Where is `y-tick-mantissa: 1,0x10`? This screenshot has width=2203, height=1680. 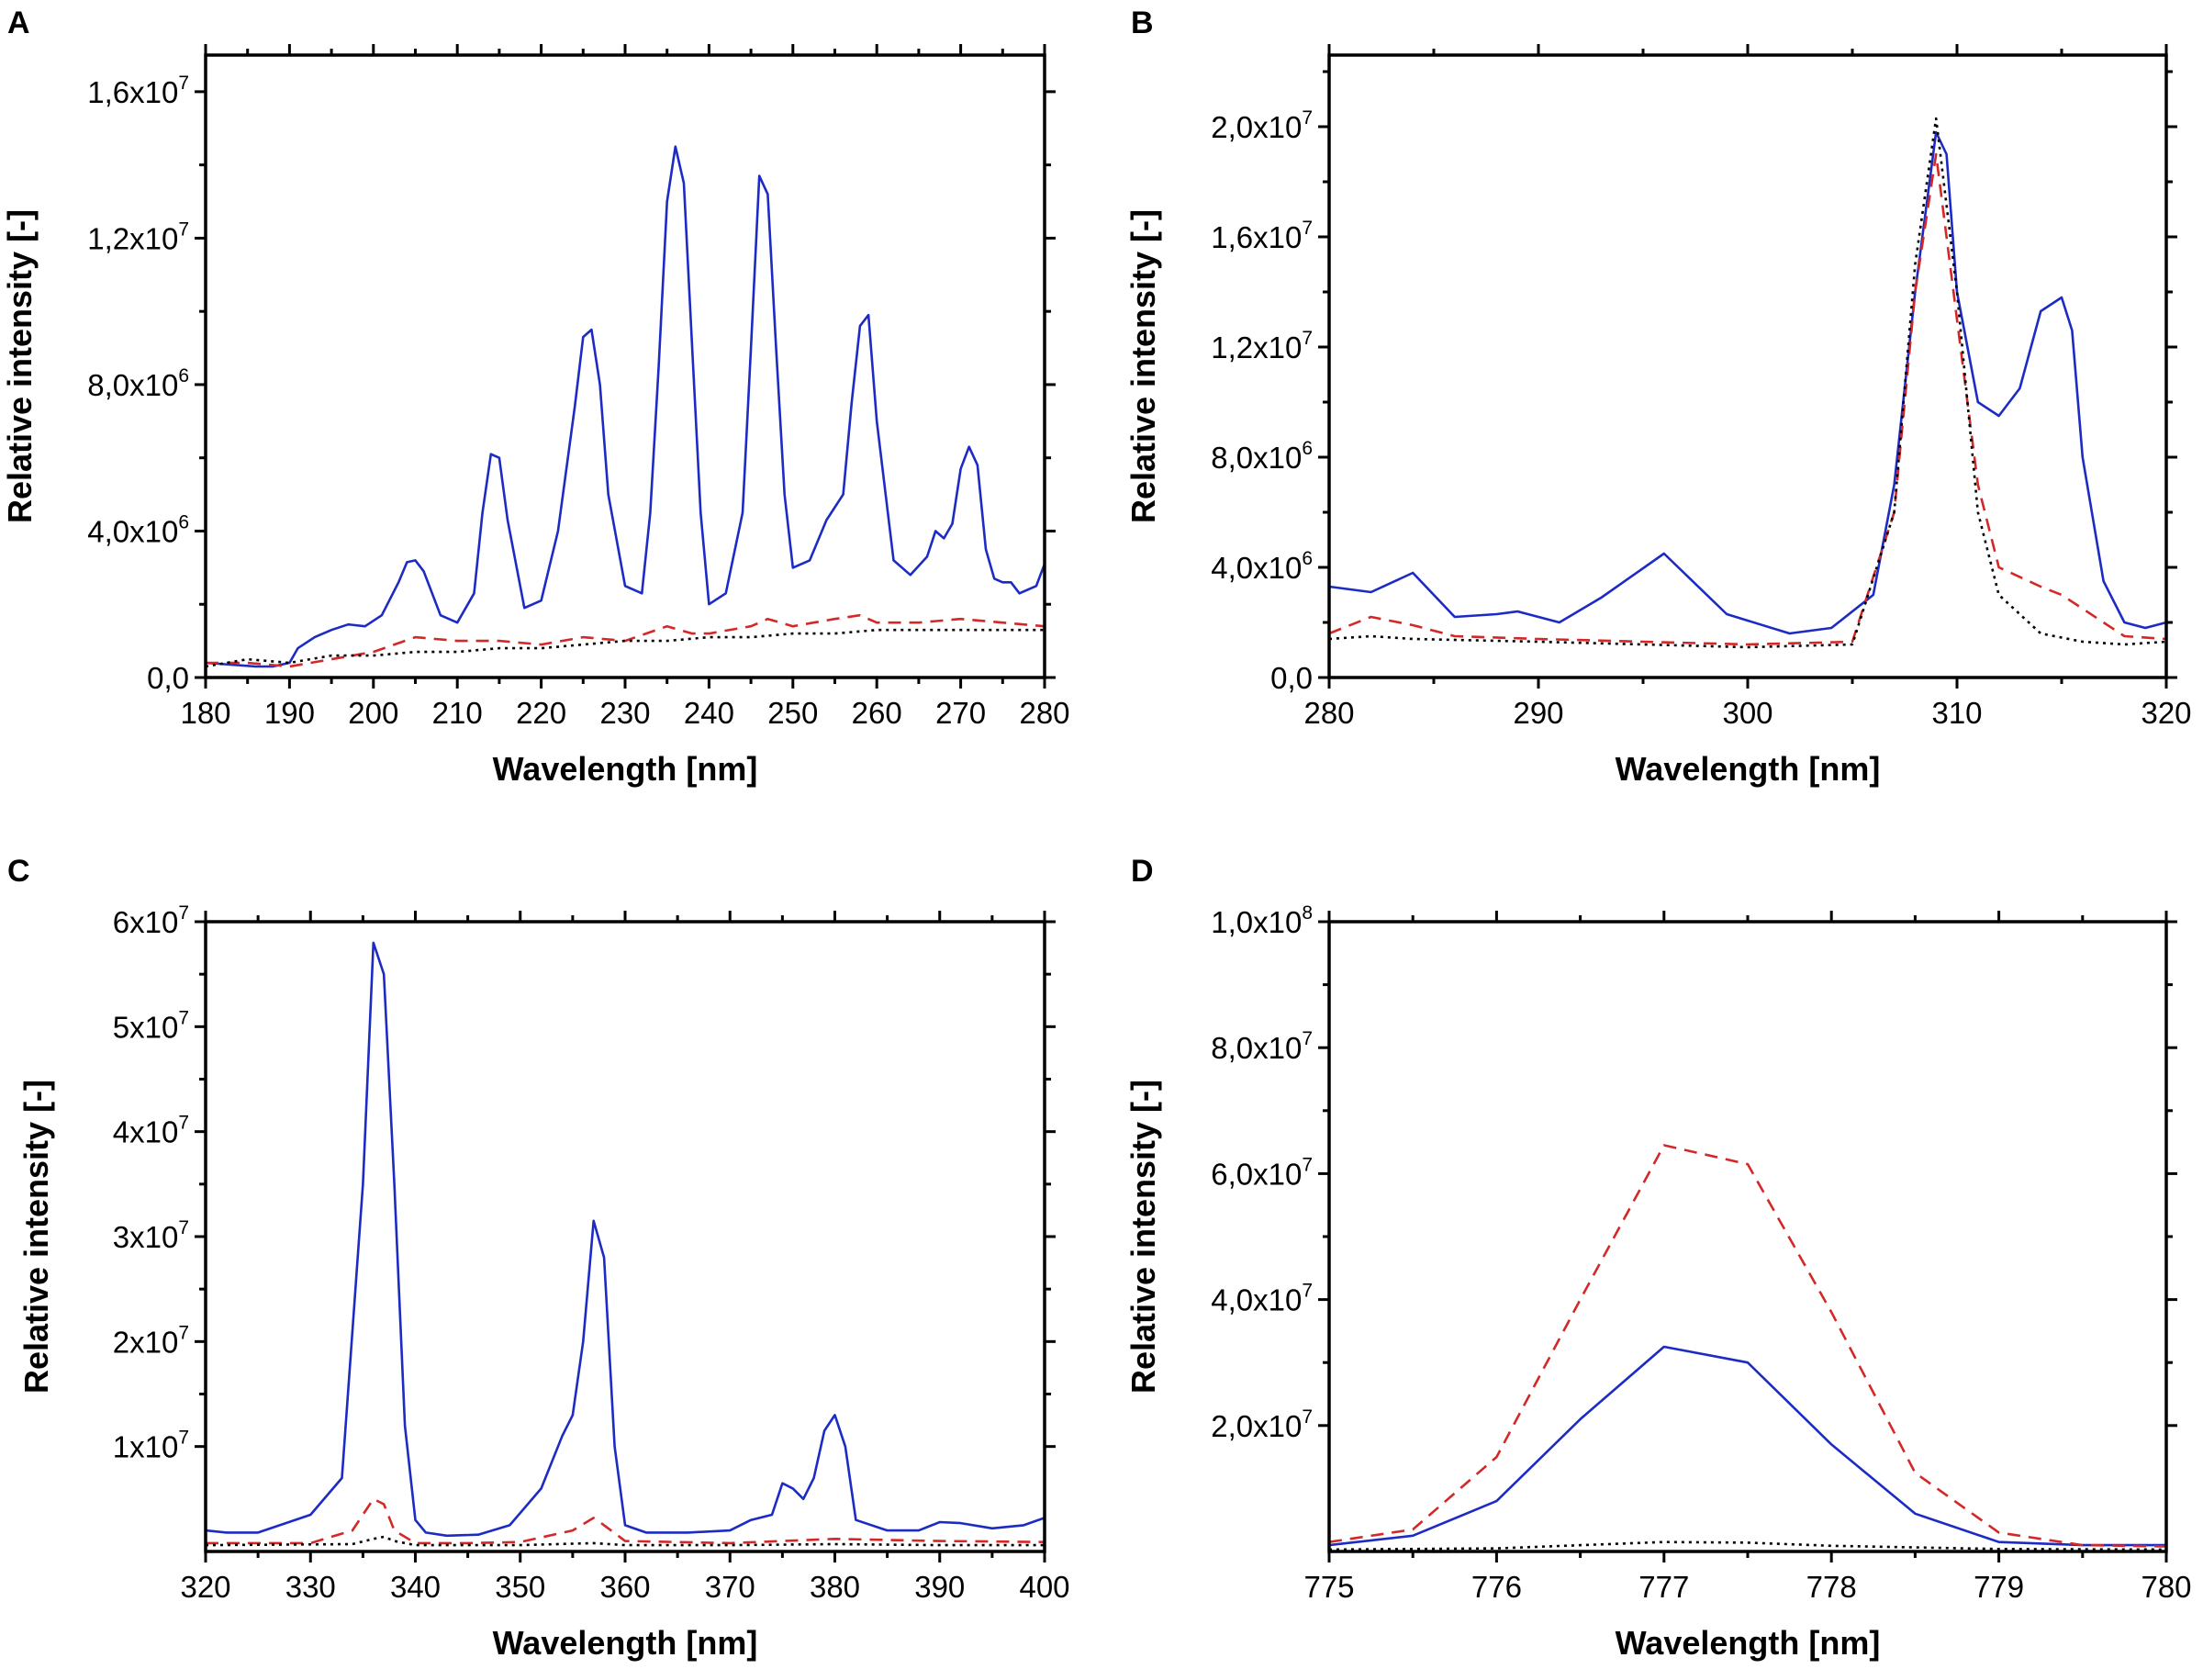
y-tick-mantissa: 1,0x10 is located at coordinates (1257, 922).